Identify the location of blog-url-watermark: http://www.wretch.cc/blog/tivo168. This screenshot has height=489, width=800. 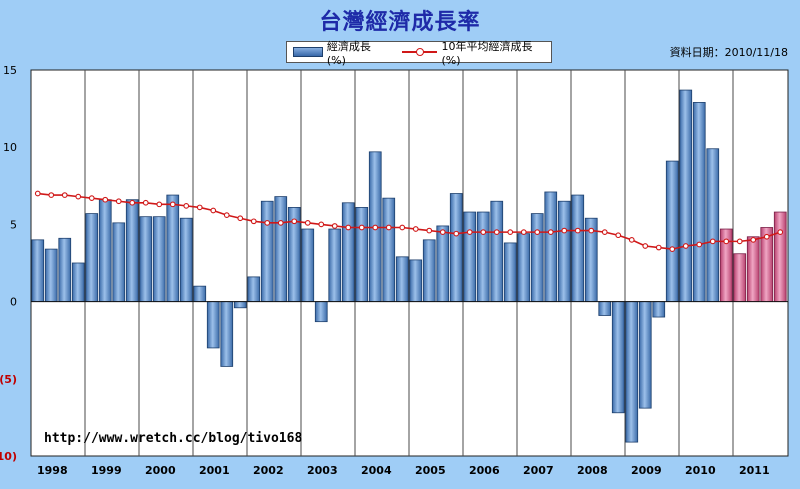
(173, 438).